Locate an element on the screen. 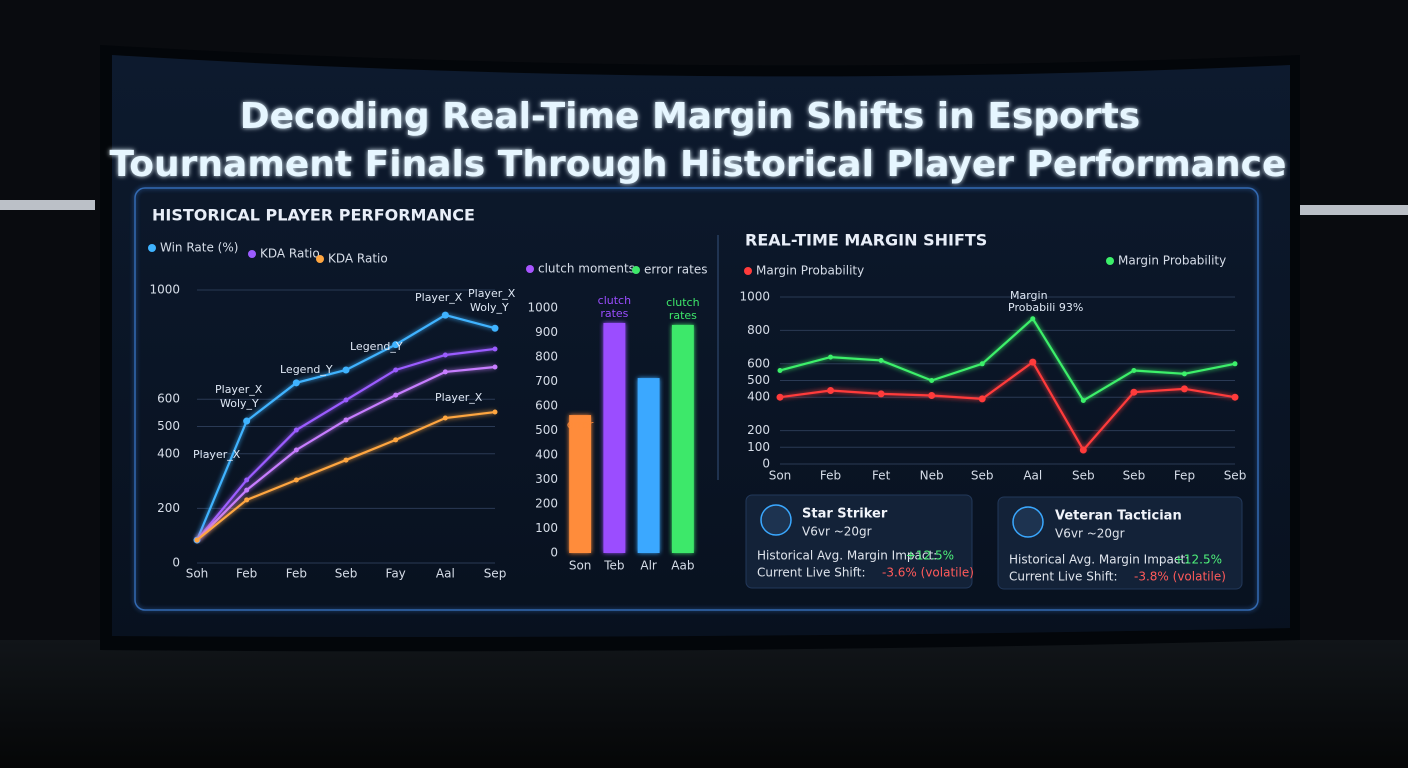 The image size is (1408, 768). y-tick-label: 600 is located at coordinates (546, 406).